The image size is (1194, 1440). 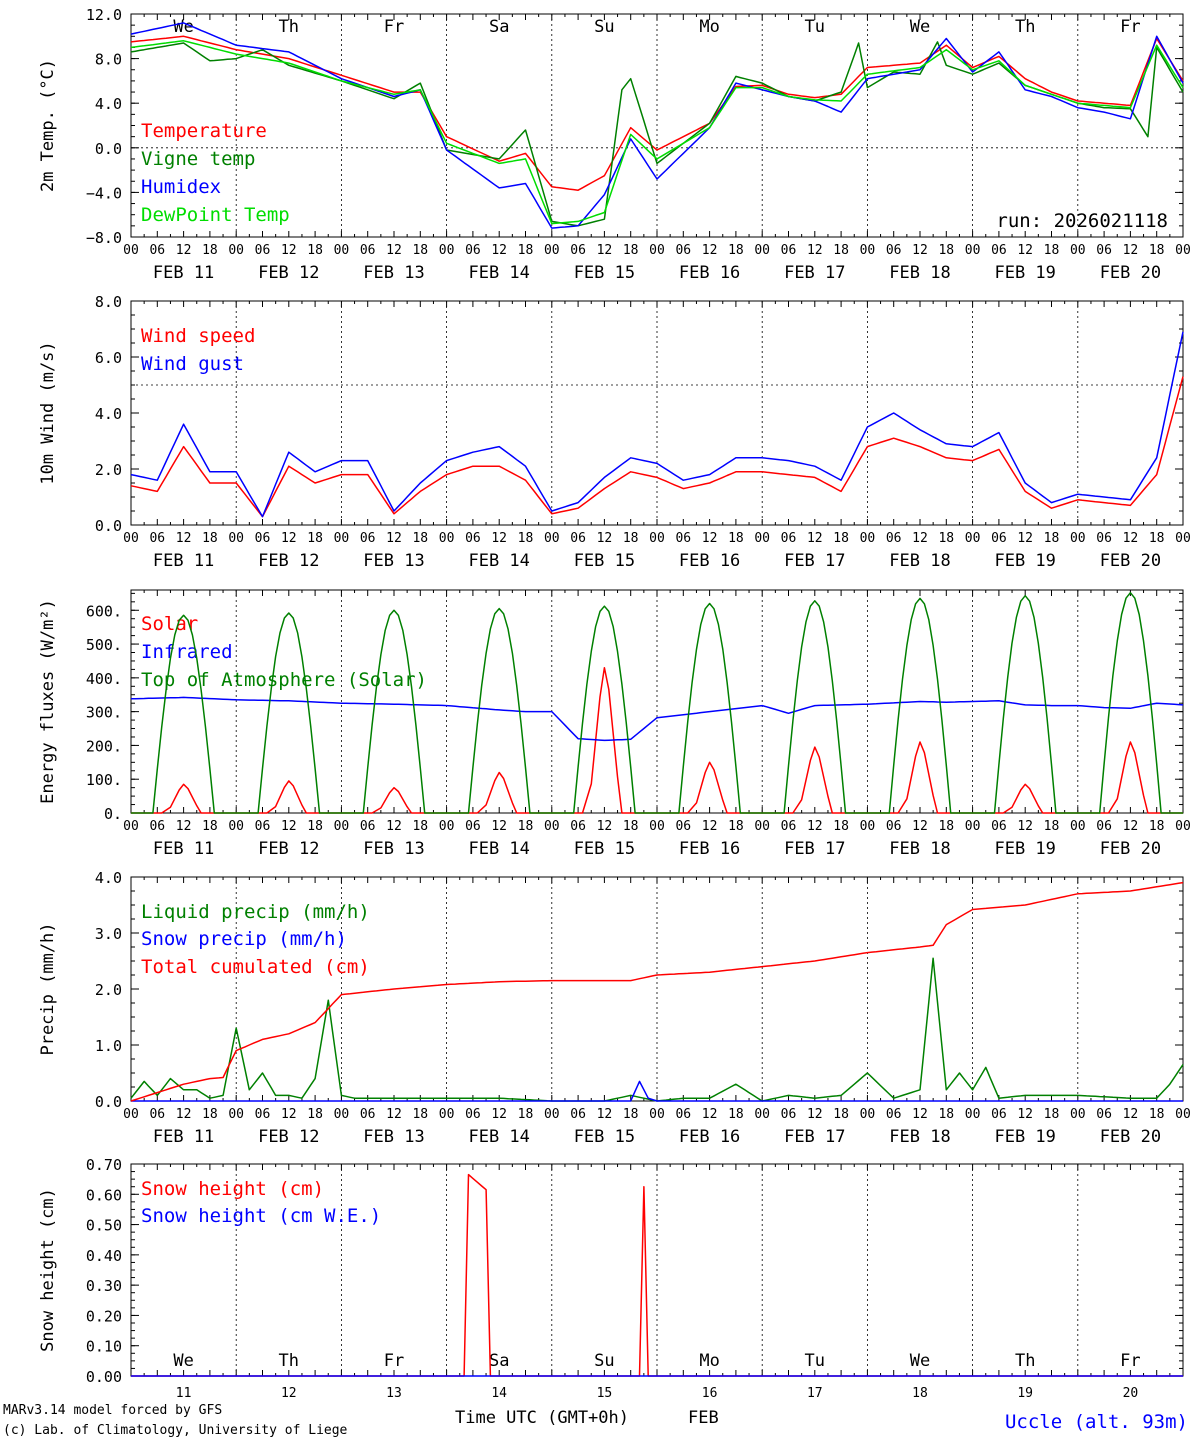 I want to click on y-tick-label: 0.00, so click(x=104, y=1377).